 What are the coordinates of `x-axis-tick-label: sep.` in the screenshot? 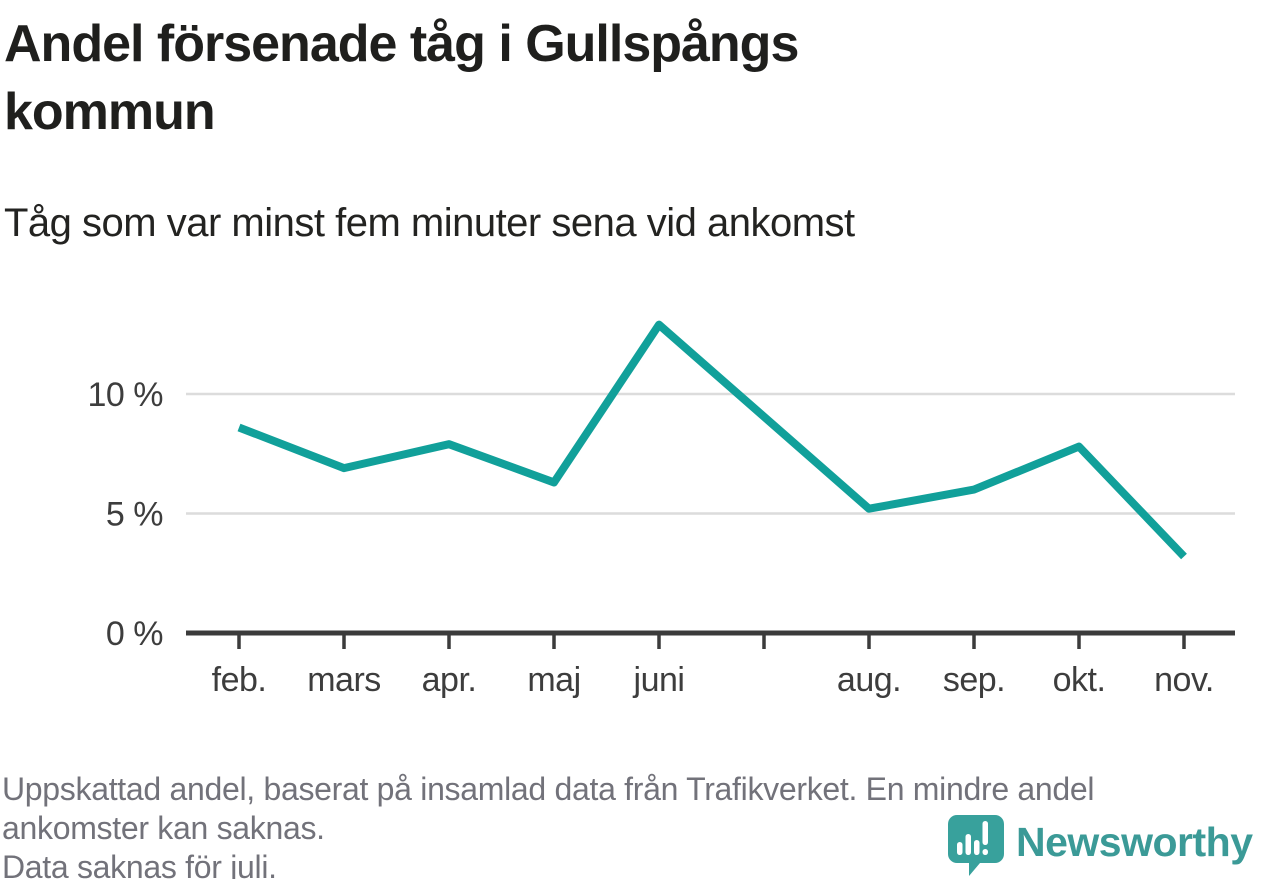 It's located at (974, 680).